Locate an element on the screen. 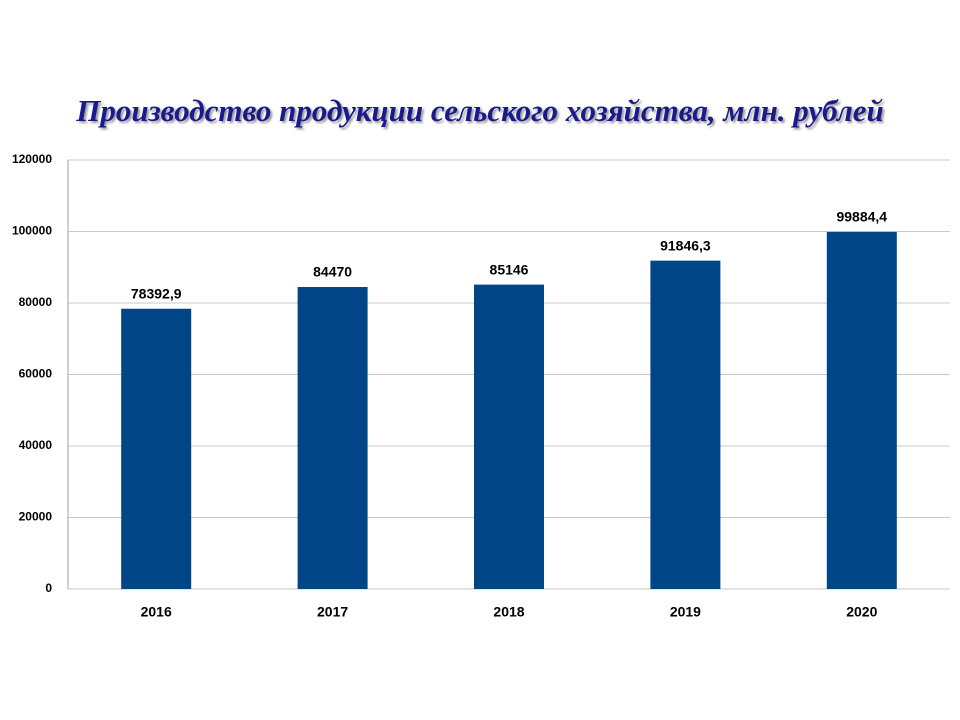  y-tick-label: 100000 is located at coordinates (32, 231).